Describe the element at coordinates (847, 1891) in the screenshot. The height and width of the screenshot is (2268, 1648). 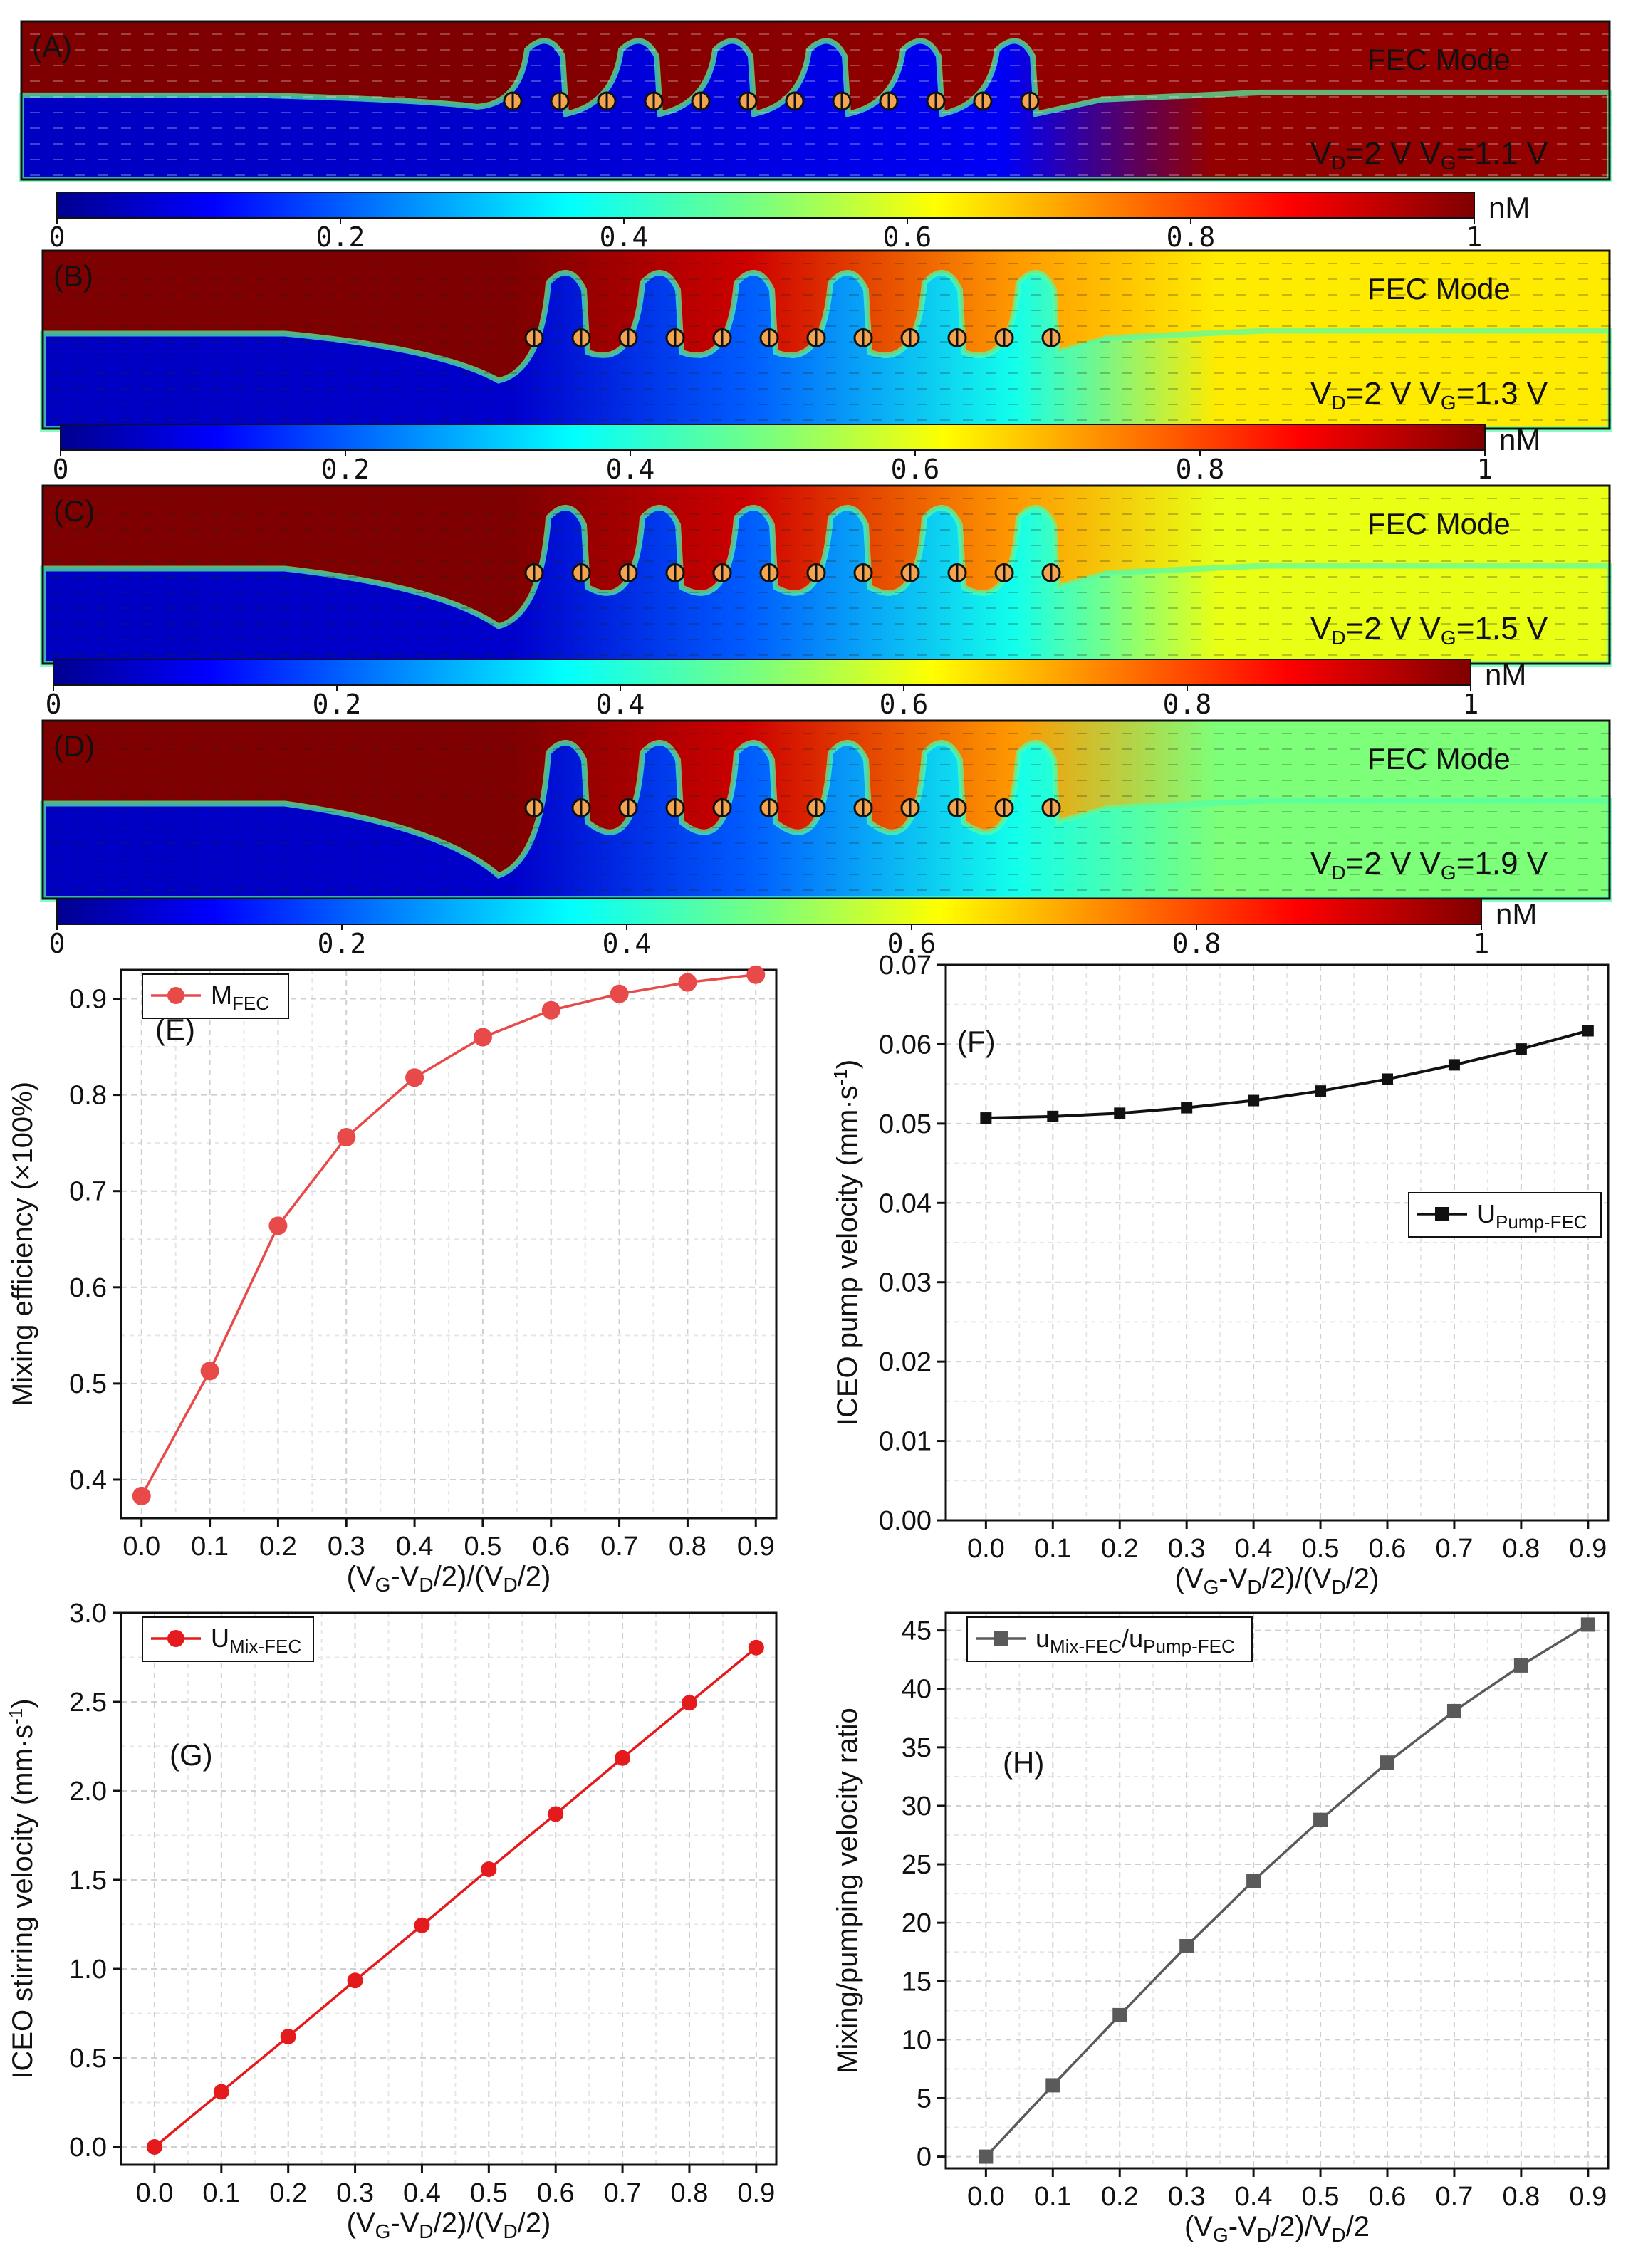
I see `y-axis-label: Mixing/pumping velocity ratio` at that location.